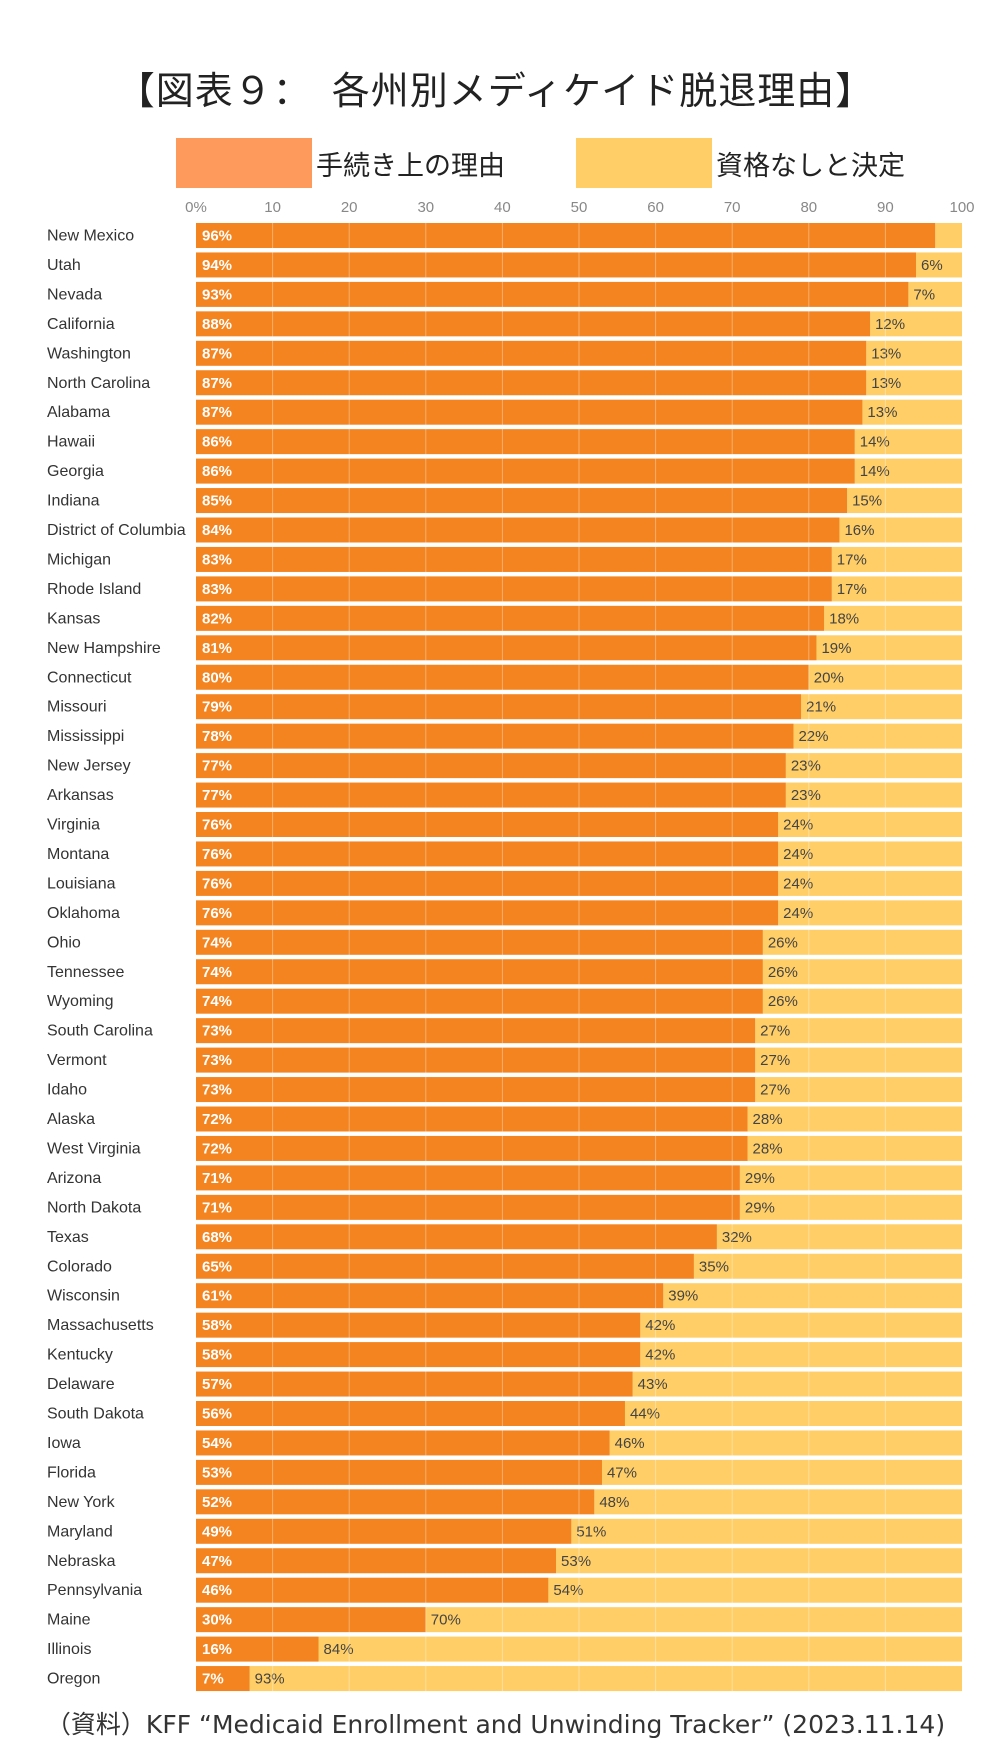  I want to click on ineligible-value-label: 13%, so click(882, 412).